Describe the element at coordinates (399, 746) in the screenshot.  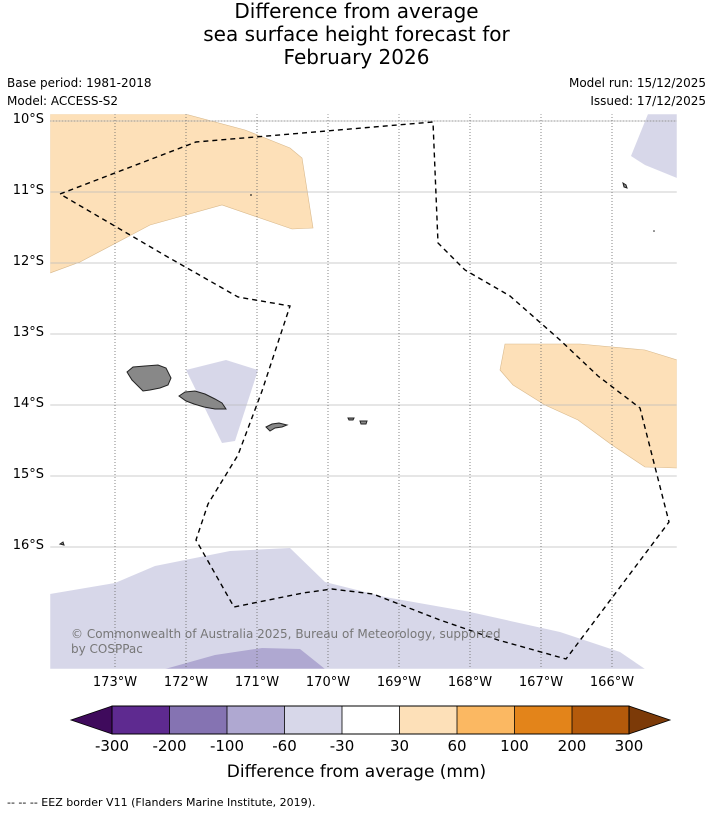
I see `colorbar-tick: 30` at that location.